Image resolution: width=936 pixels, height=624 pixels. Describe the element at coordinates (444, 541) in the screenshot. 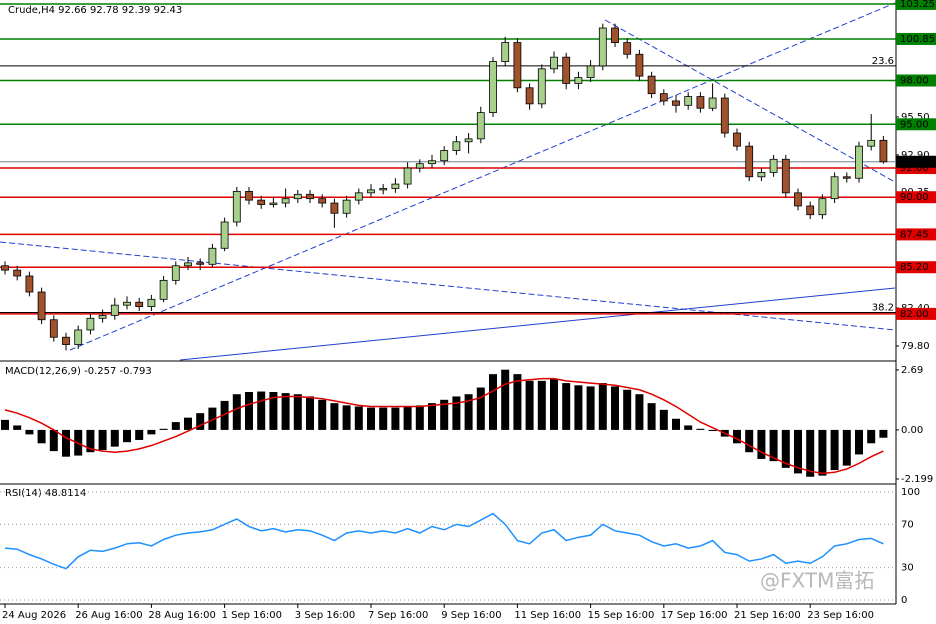

I see `rsi-line` at that location.